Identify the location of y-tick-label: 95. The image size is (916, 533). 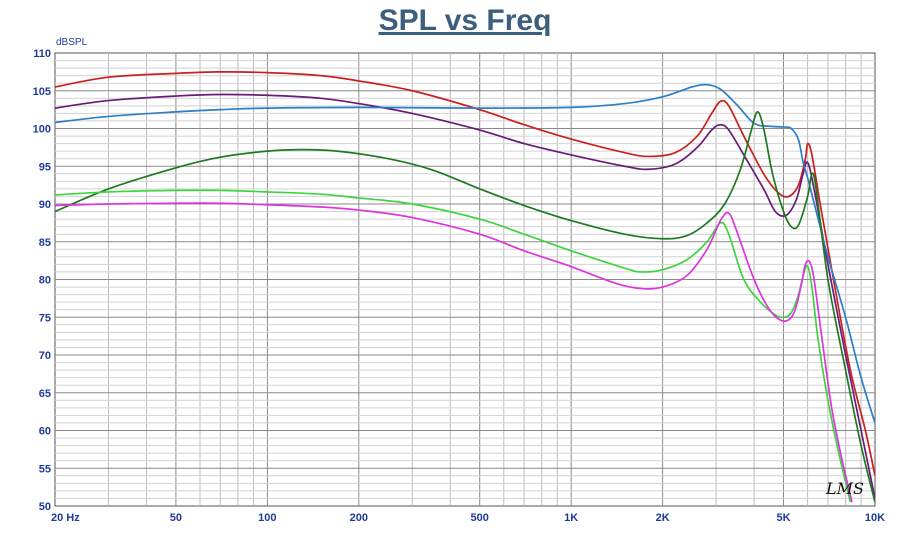
(45, 167).